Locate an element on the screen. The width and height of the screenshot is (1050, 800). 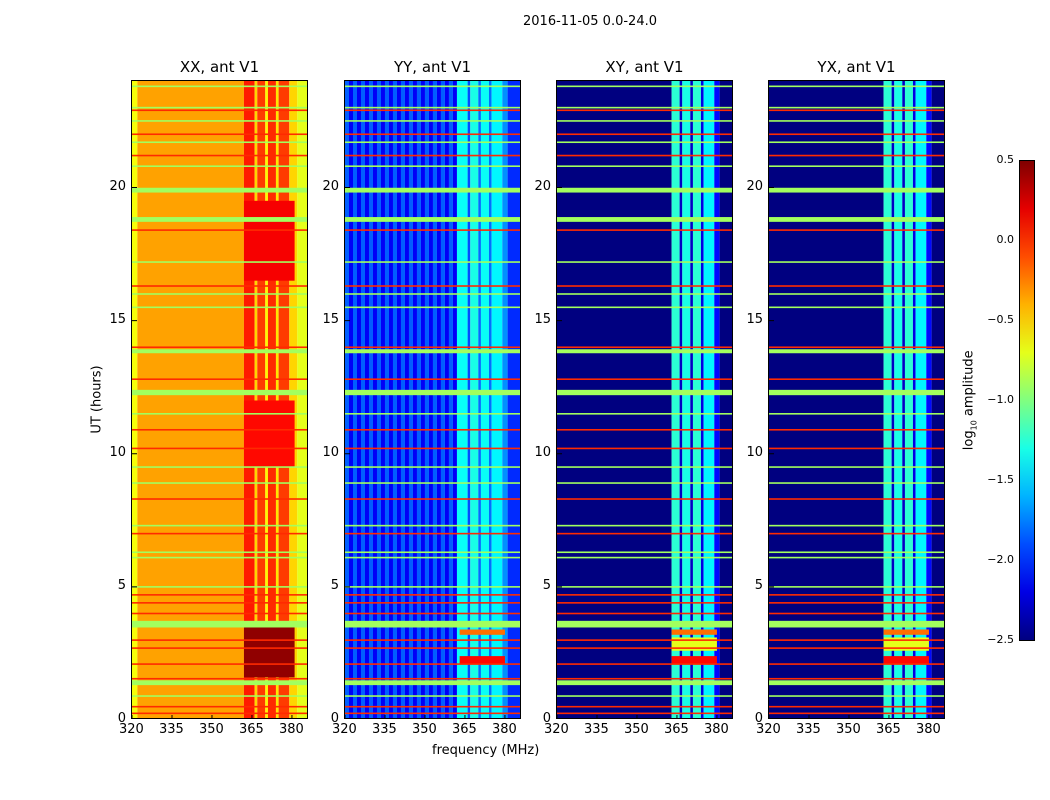
heatmap-yy is located at coordinates (432, 399).